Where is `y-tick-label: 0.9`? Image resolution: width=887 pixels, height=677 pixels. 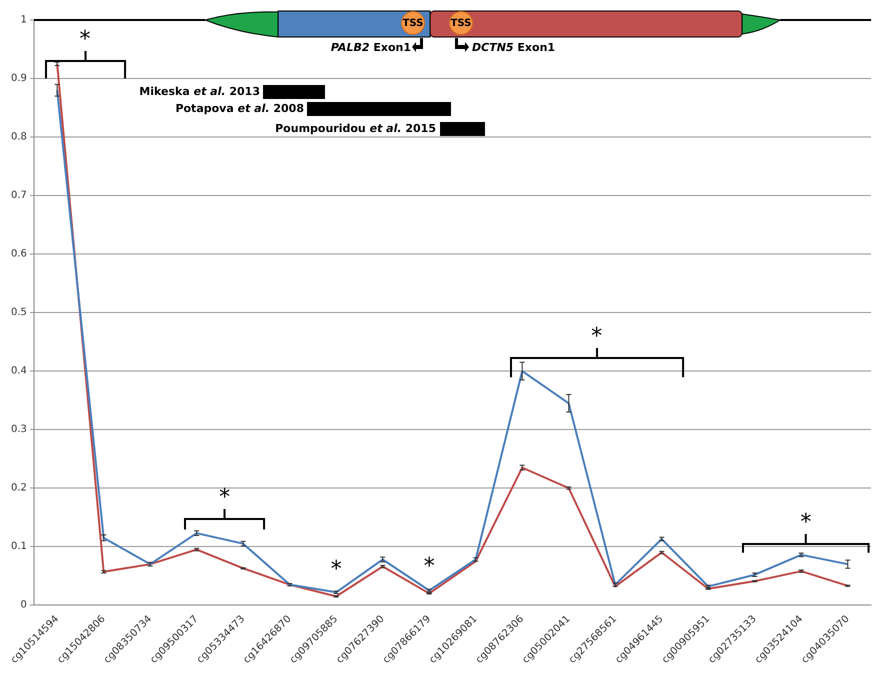 y-tick-label: 0.9 is located at coordinates (18, 78).